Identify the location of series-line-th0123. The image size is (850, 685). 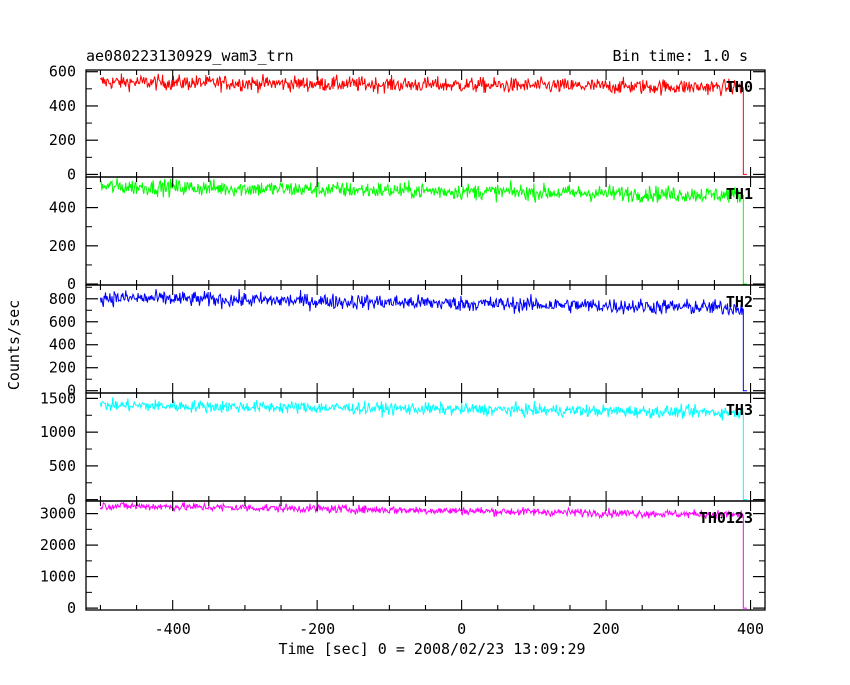
(423, 555).